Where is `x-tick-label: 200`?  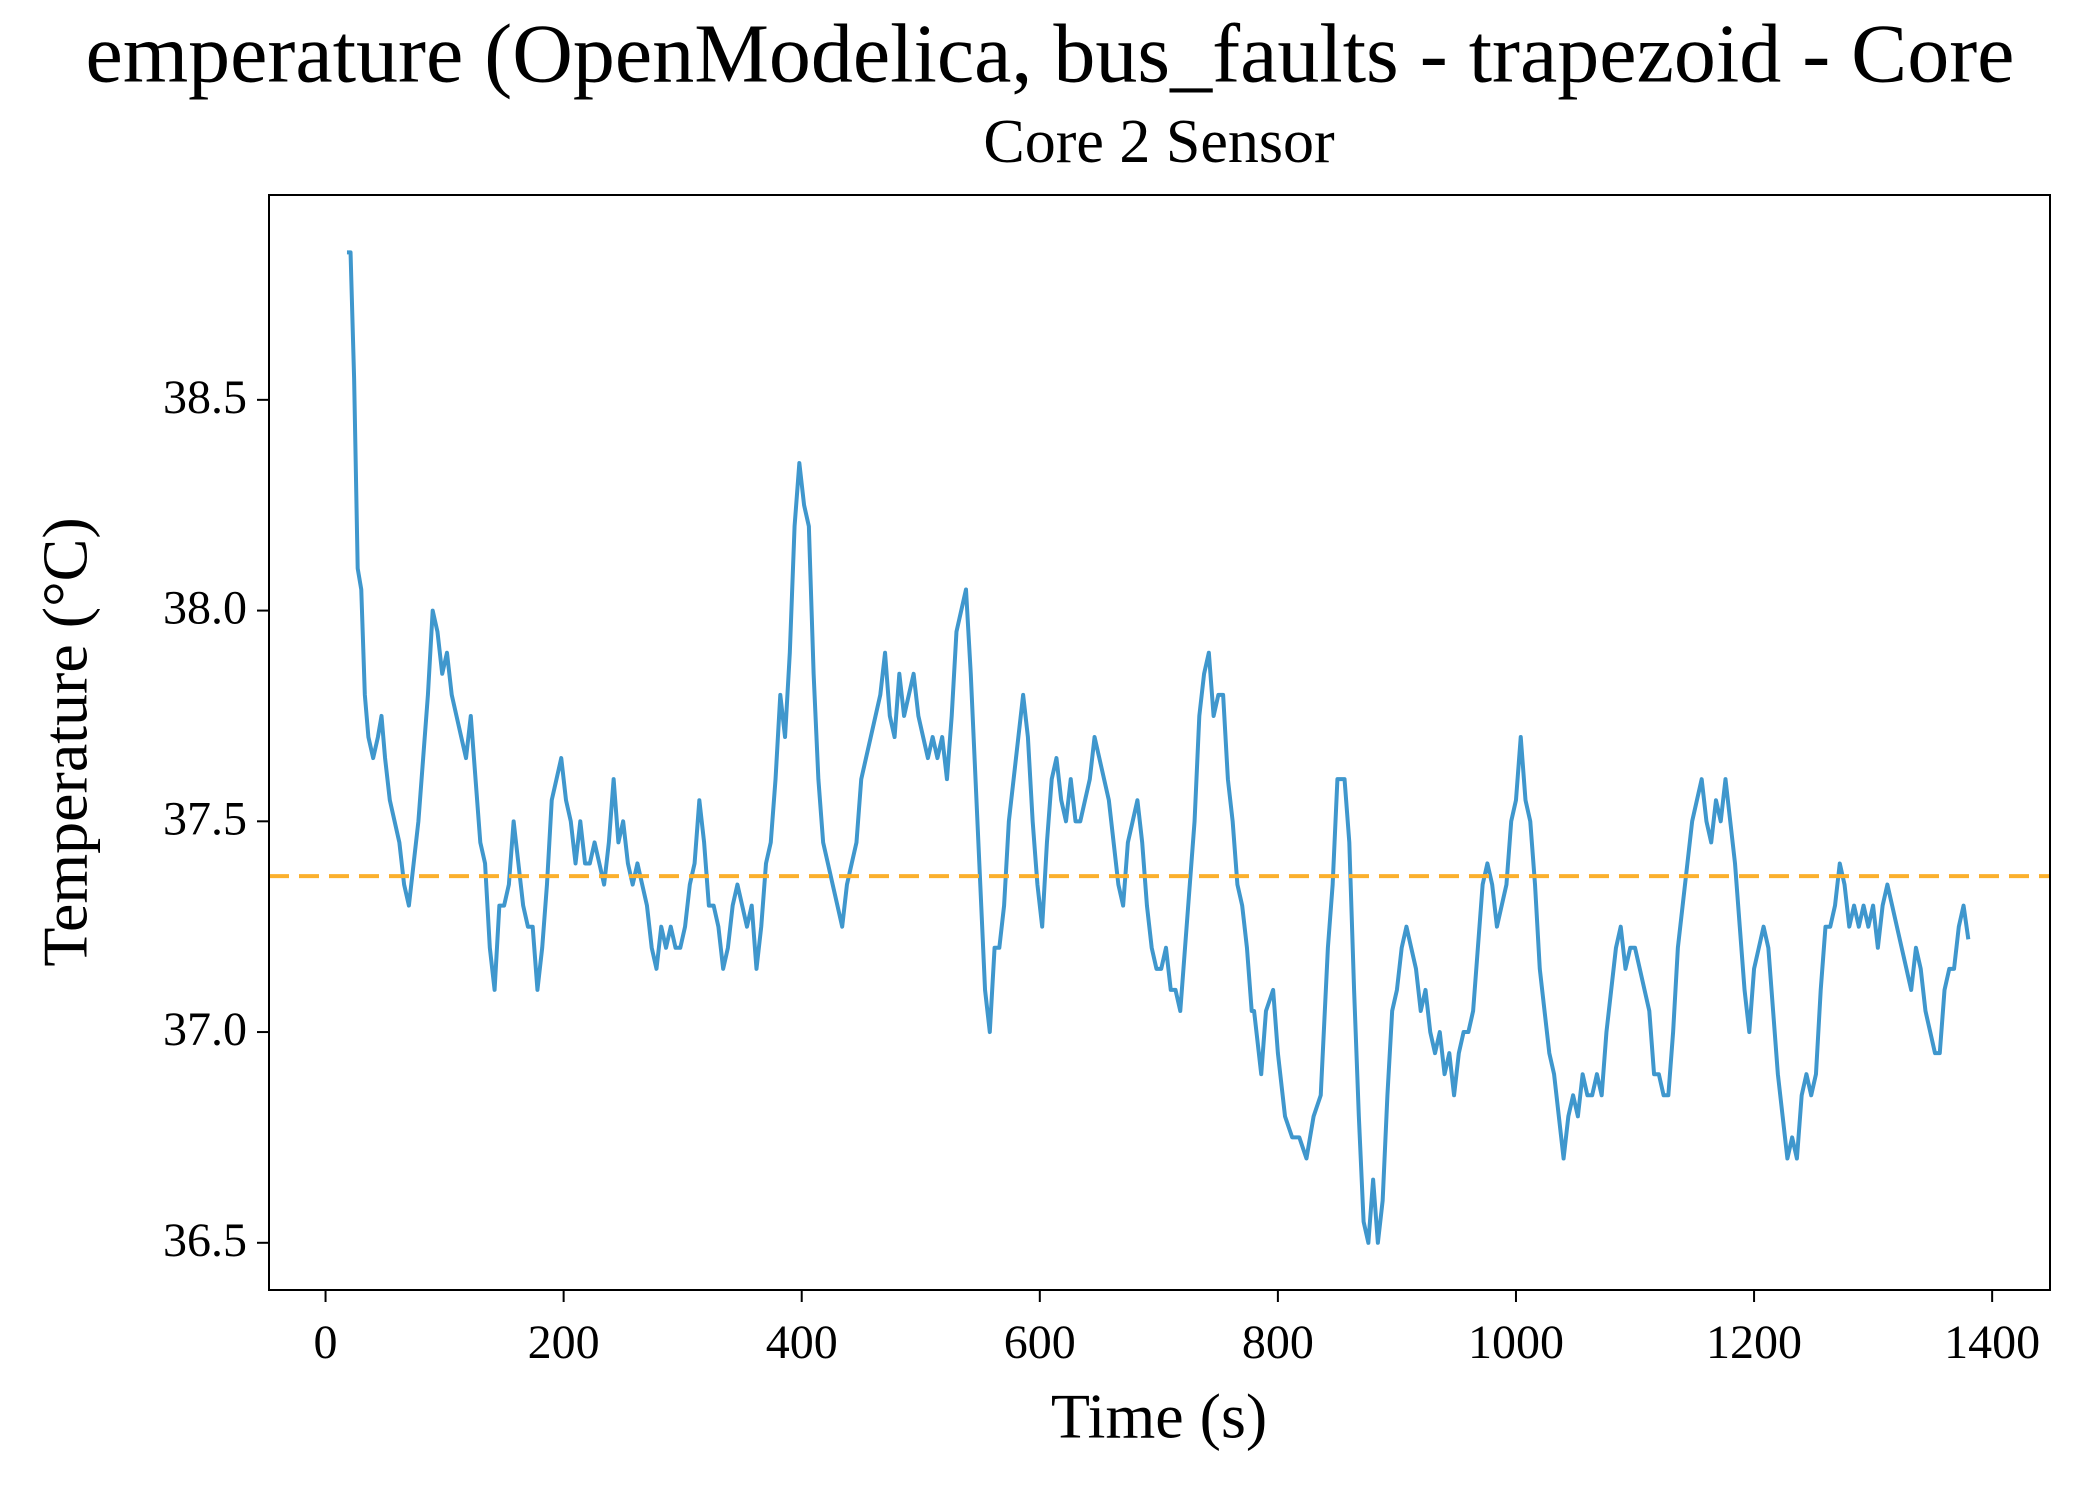 x-tick-label: 200 is located at coordinates (564, 1342).